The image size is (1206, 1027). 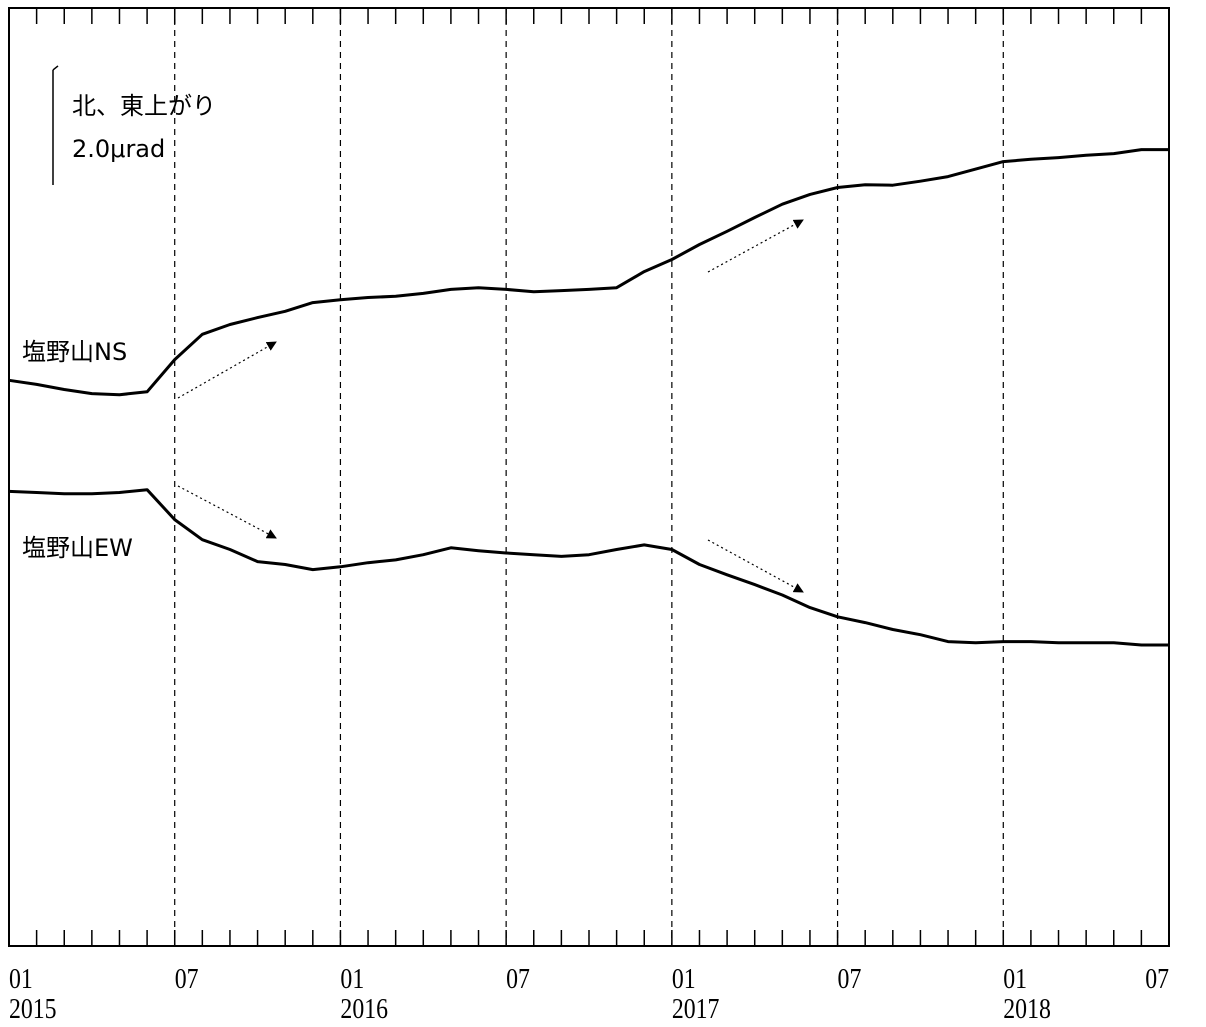 I want to click on x-tick-label-year: 2017, so click(x=696, y=1008).